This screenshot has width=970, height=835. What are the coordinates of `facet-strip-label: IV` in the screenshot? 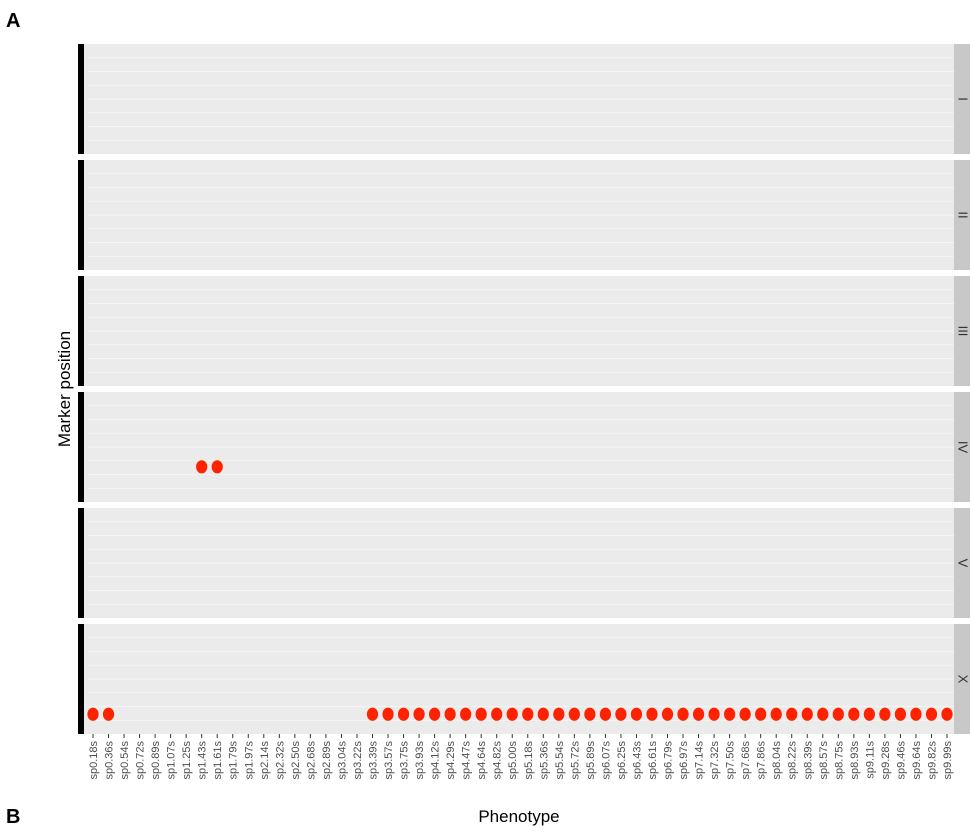 It's located at (963, 447).